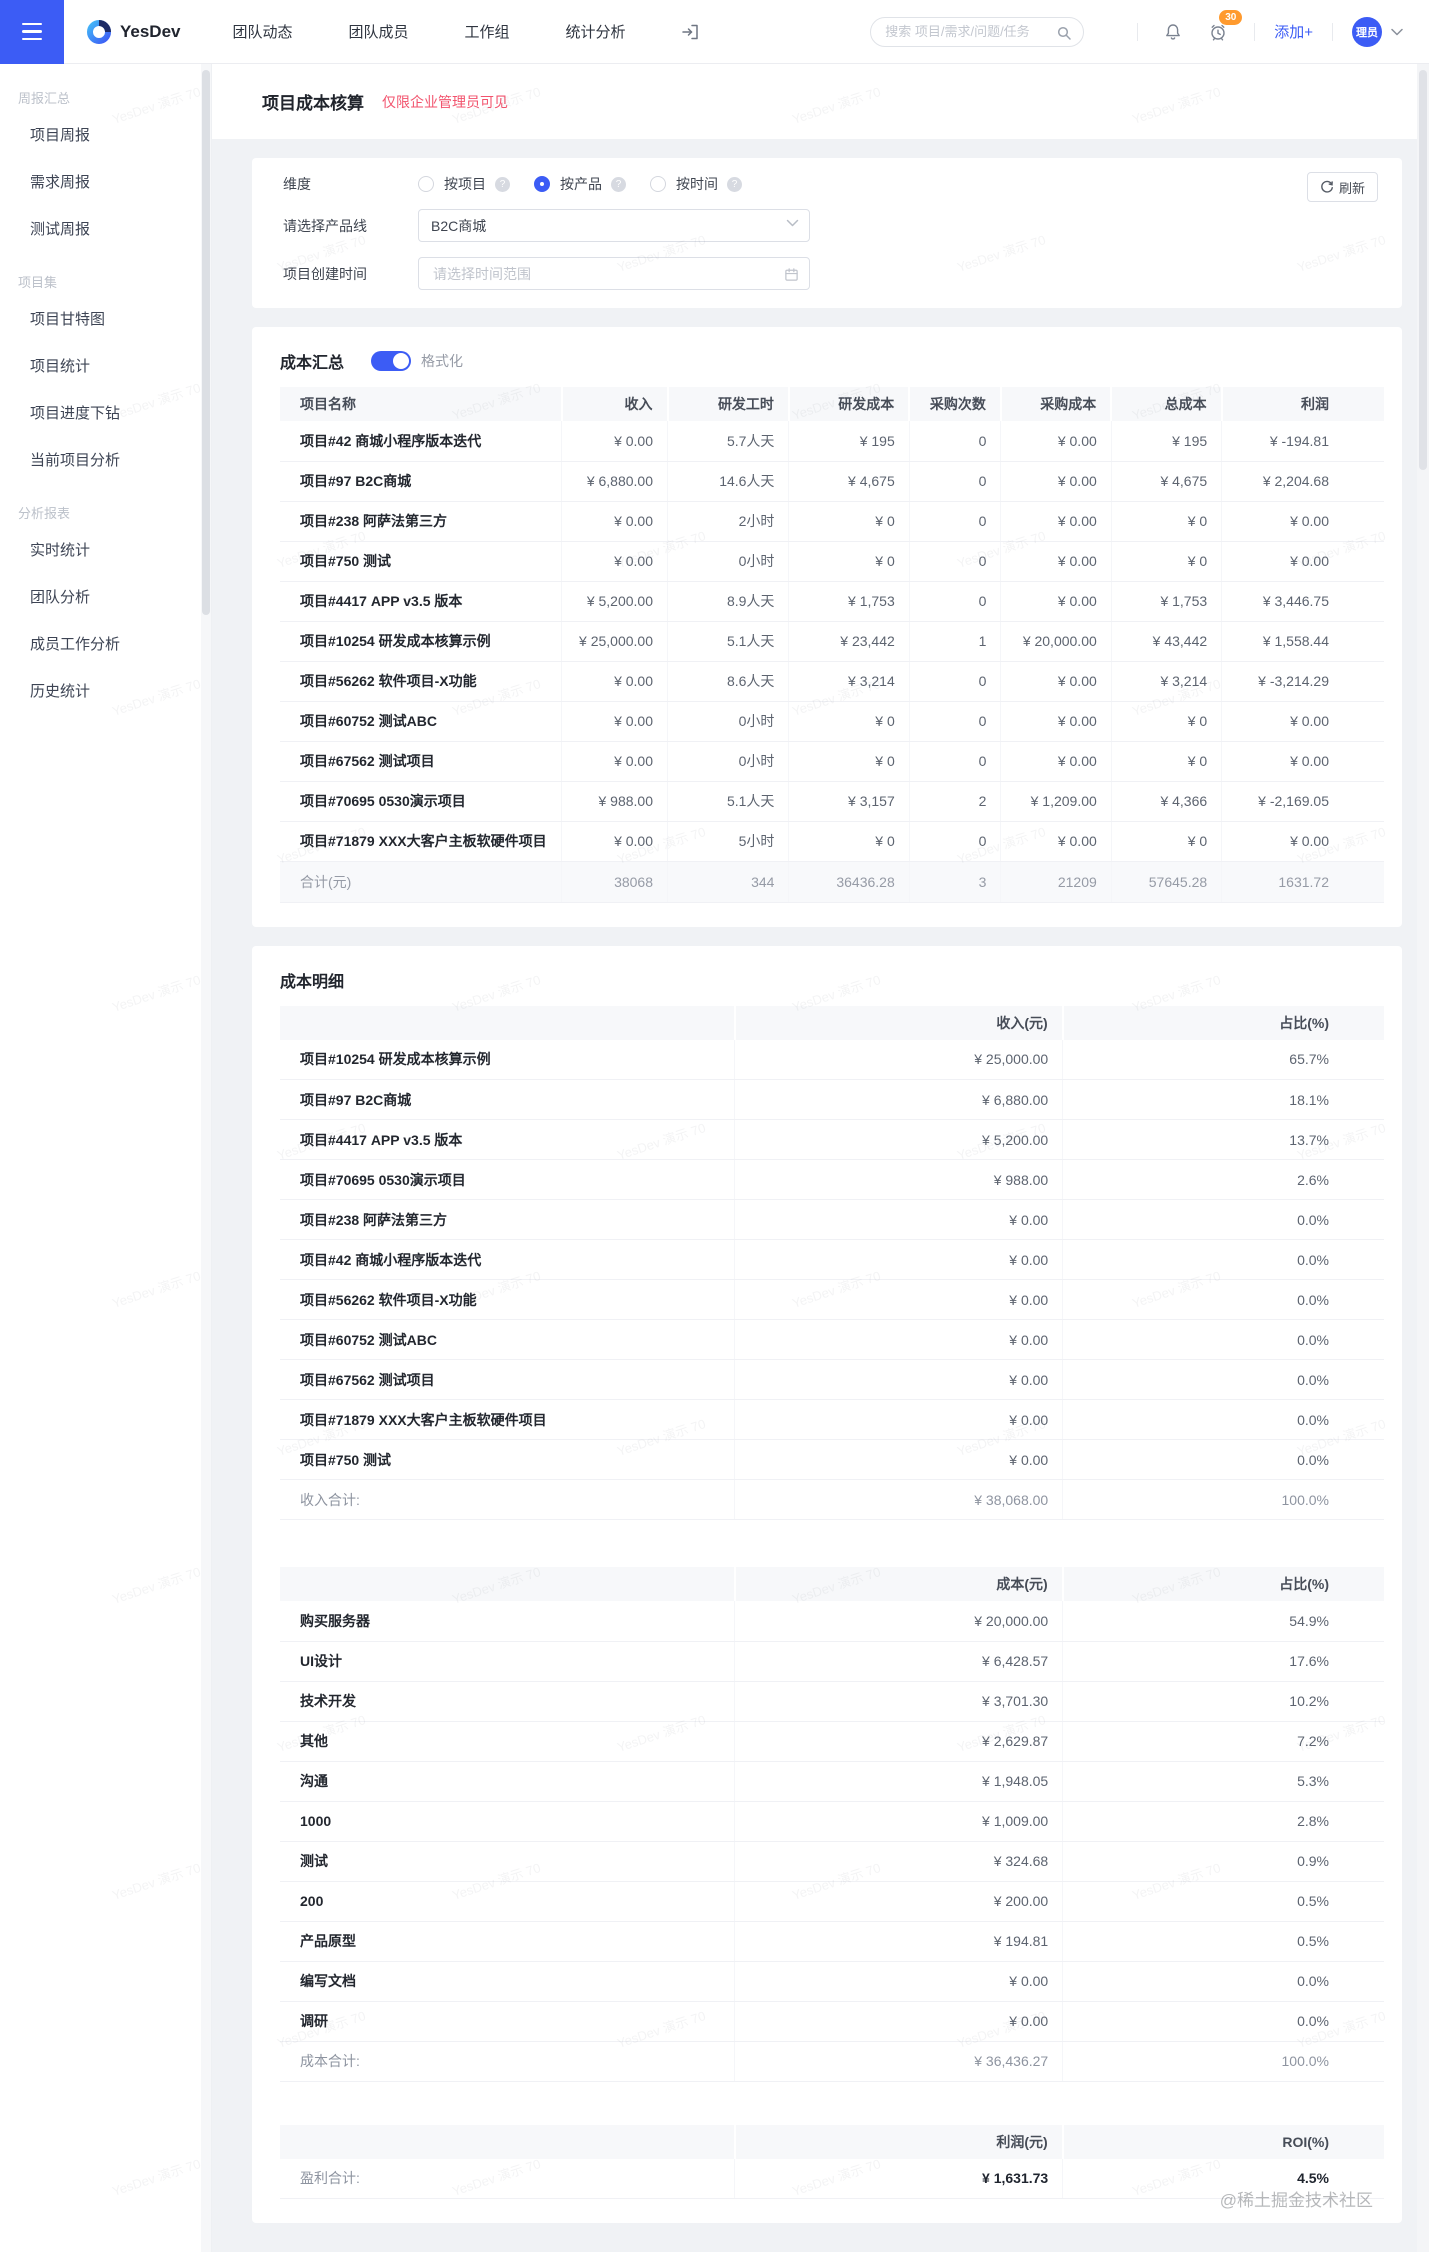 This screenshot has width=1429, height=2252. What do you see at coordinates (206, 1158) in the screenshot?
I see `sidebar-scrollbar-track` at bounding box center [206, 1158].